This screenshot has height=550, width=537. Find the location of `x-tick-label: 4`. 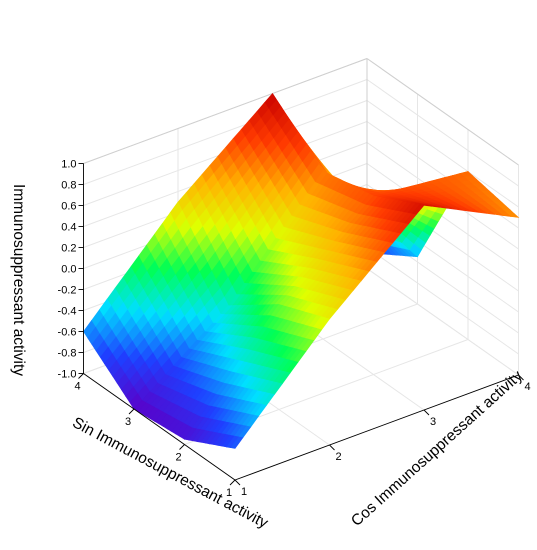

x-tick-label: 4 is located at coordinates (77, 387).